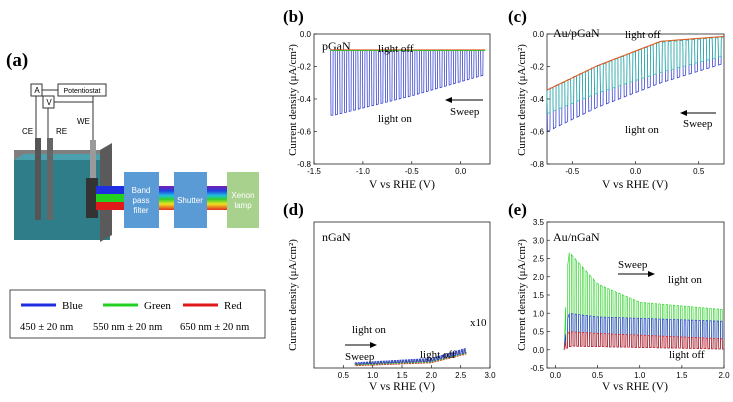 Image resolution: width=733 pixels, height=402 pixels. Describe the element at coordinates (37, 90) in the screenshot. I see `ammeter-label: A` at that location.